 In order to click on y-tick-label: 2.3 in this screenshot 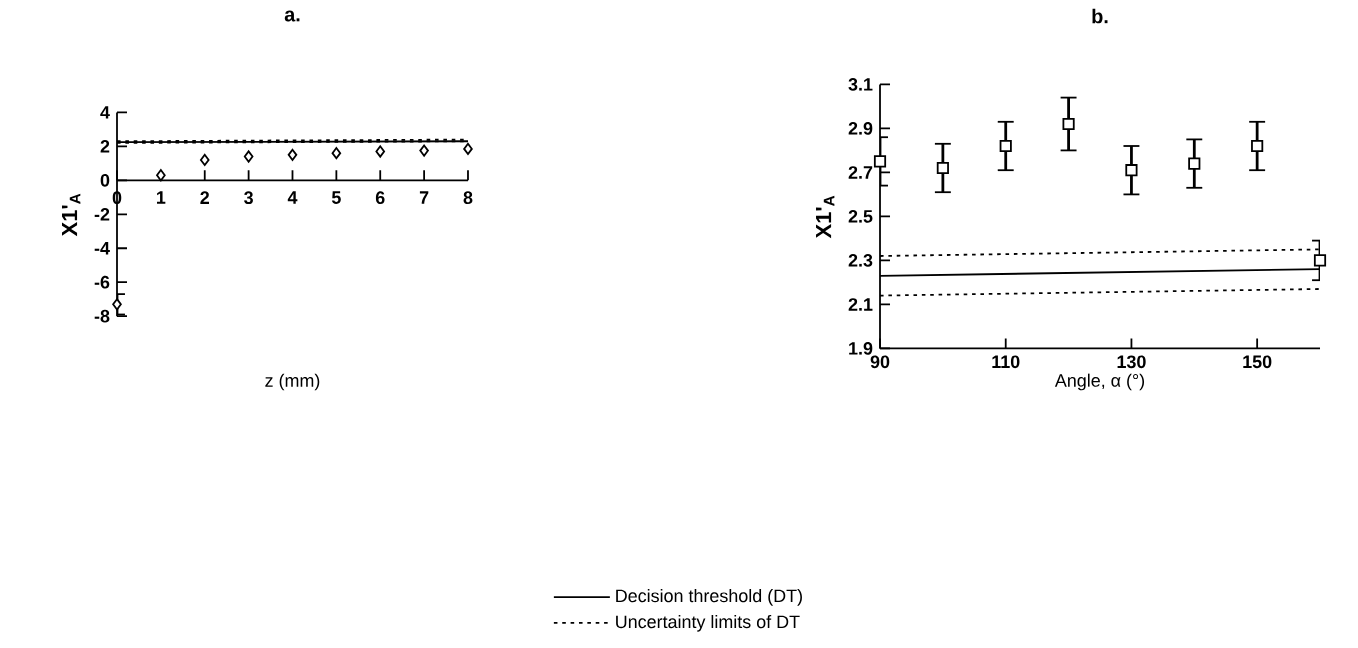, I will do `click(860, 260)`.